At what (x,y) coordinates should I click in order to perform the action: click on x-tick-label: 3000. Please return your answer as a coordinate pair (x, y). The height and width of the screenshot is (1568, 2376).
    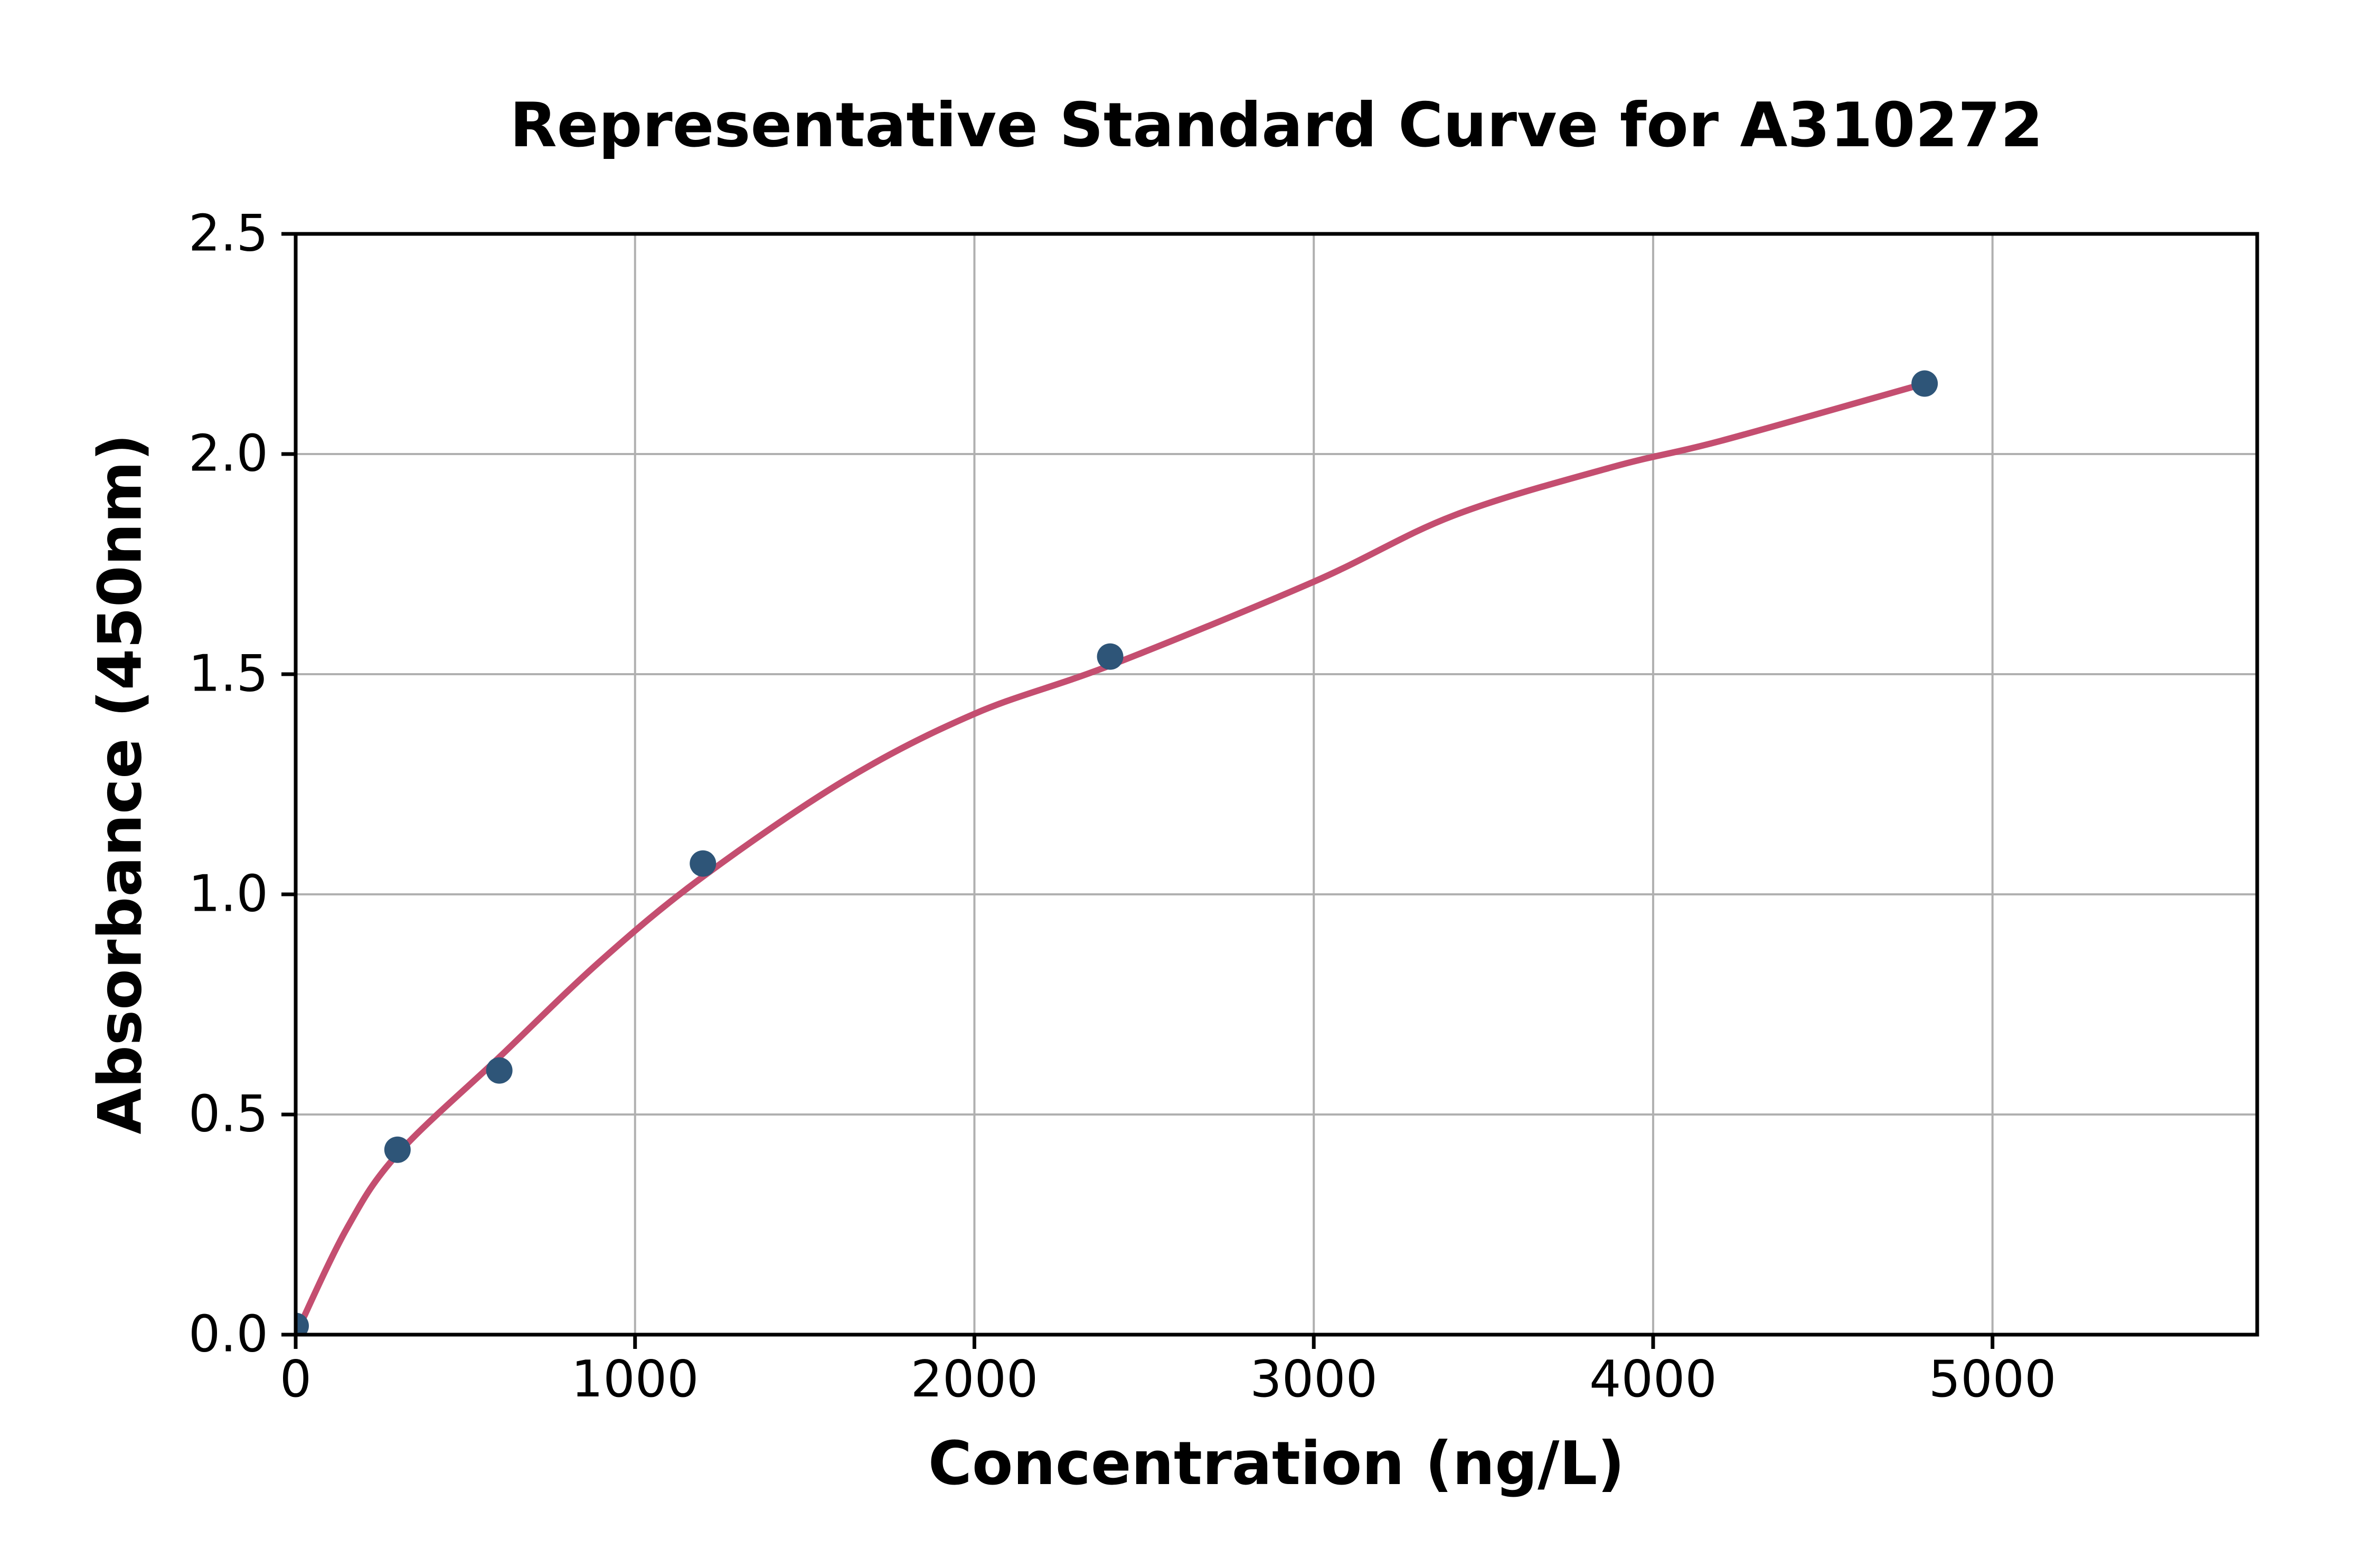
    Looking at the image, I should click on (1314, 1380).